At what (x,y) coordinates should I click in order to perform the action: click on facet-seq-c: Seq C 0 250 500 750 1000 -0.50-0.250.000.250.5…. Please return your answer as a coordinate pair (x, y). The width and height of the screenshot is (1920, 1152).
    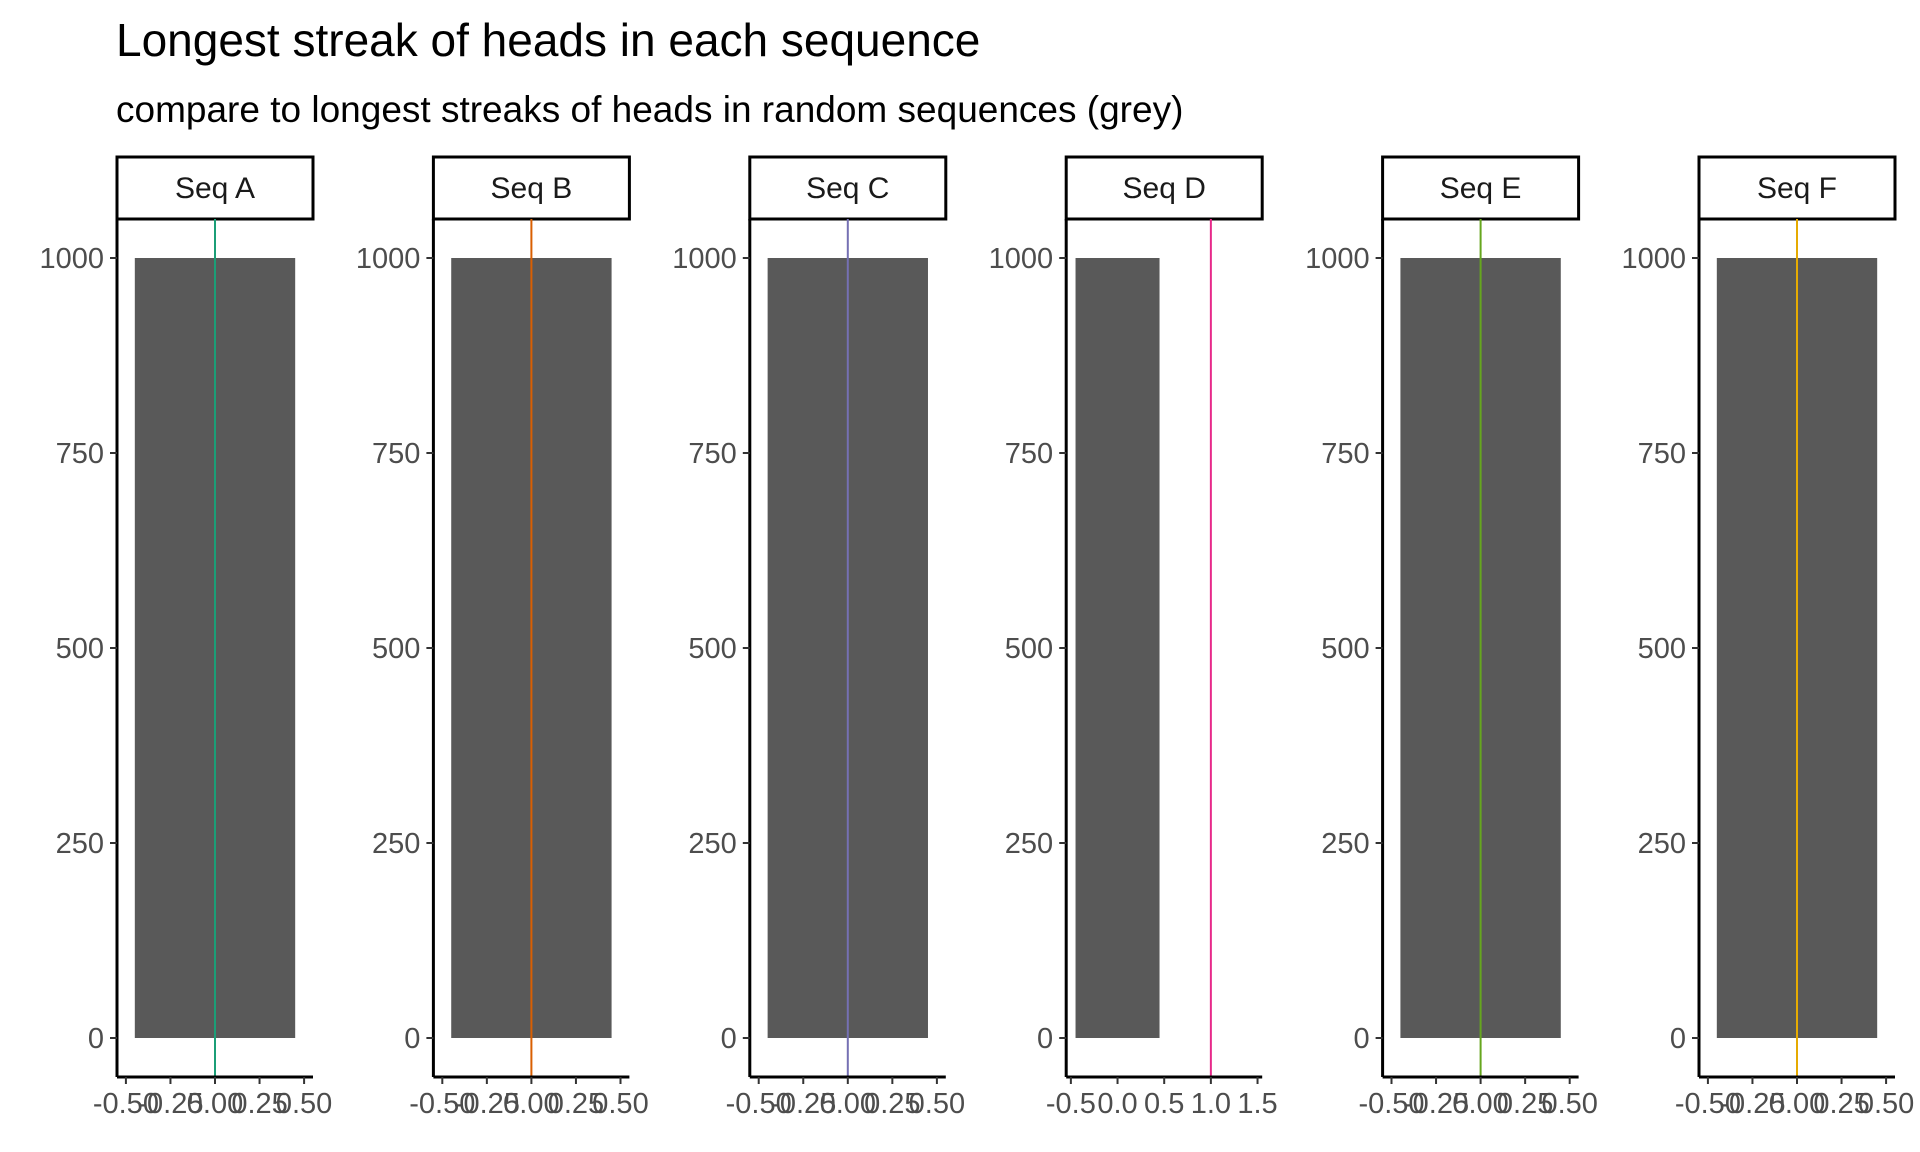
    Looking at the image, I should click on (818, 637).